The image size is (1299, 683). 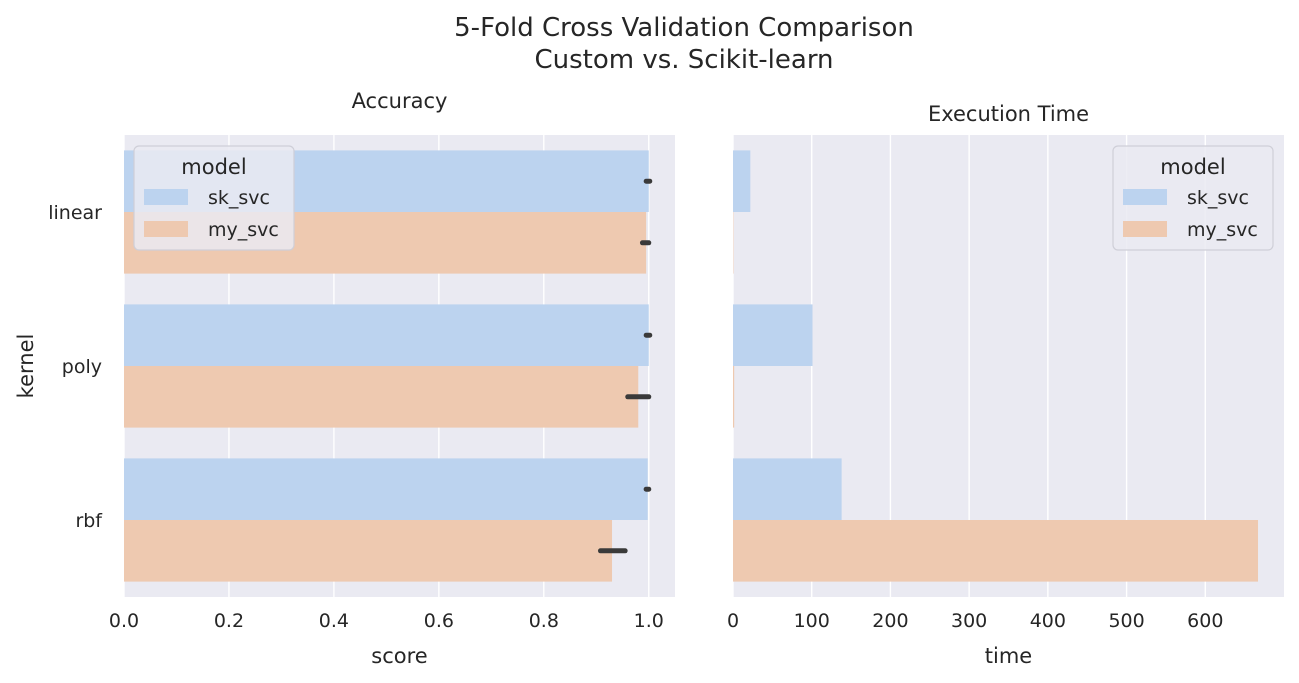 What do you see at coordinates (733, 621) in the screenshot?
I see `time-x-tick-label: 0` at bounding box center [733, 621].